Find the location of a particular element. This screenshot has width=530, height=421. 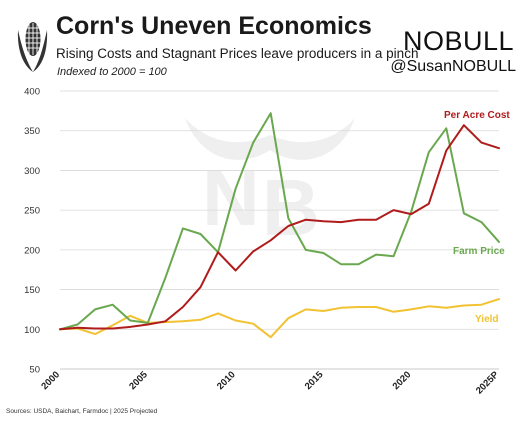

series-line-yield is located at coordinates (279, 318).